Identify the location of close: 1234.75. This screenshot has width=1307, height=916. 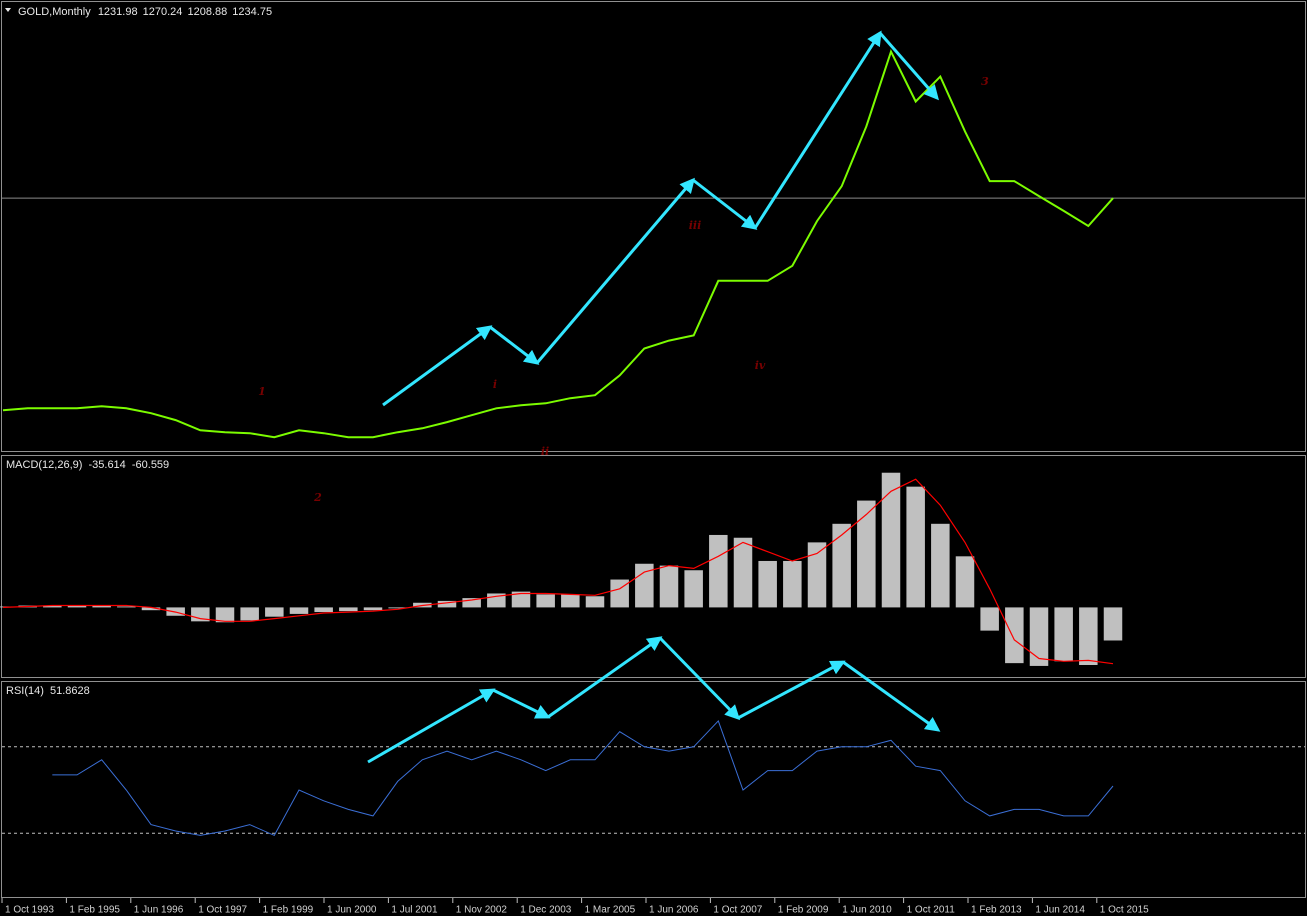
(252, 12).